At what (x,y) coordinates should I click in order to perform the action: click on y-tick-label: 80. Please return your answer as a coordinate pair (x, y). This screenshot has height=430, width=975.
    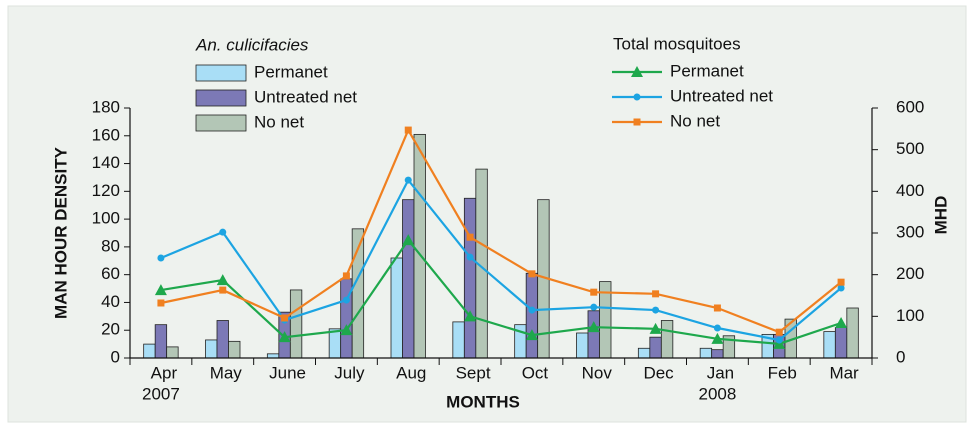
    Looking at the image, I should click on (110, 245).